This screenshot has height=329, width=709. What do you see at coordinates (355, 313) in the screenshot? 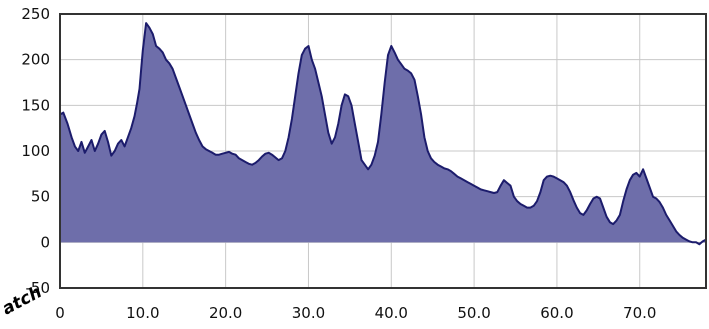
I see `x-axis-tick-labels: 0 10.0 20.0 30.0 40.0 50.0 60.0 70.0` at bounding box center [355, 313].